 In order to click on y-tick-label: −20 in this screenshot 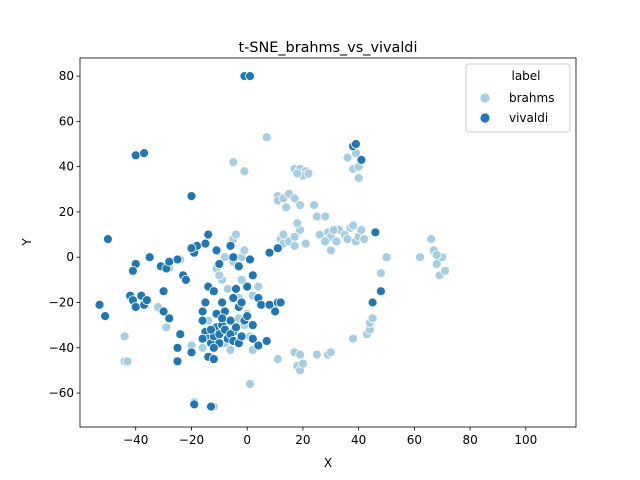, I will do `click(61, 302)`.